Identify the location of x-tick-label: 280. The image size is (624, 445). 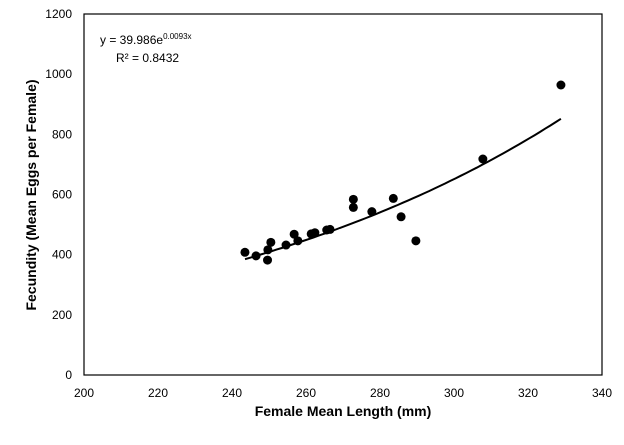
(380, 393).